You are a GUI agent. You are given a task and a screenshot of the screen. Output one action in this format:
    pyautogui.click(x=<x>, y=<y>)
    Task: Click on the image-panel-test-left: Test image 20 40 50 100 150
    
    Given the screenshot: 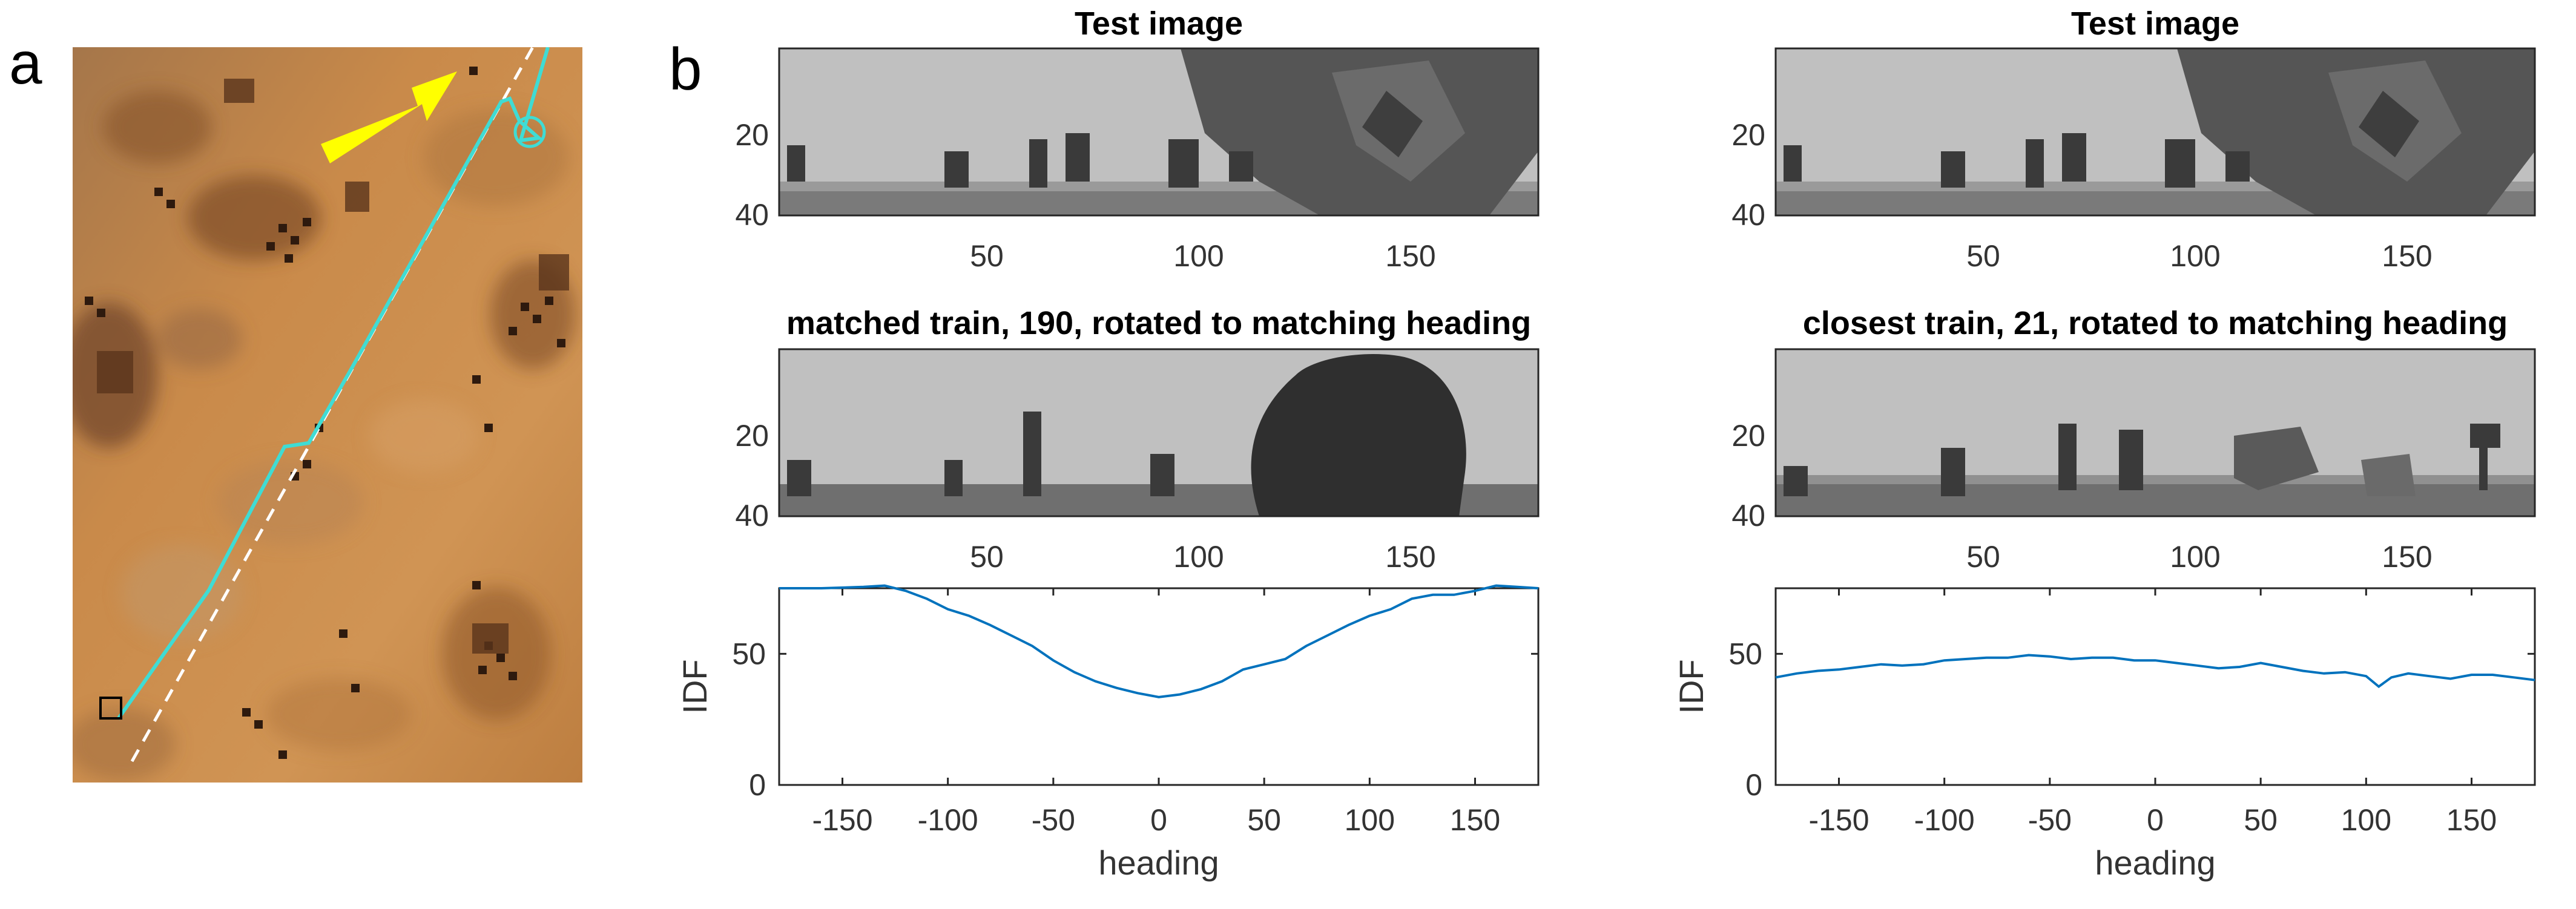 What is the action you would take?
    pyautogui.click(x=1137, y=139)
    